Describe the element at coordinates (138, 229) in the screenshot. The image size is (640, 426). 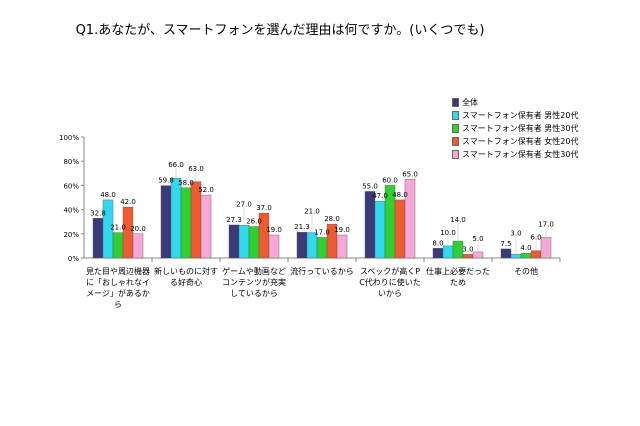
I see `data-label: 20.0` at that location.